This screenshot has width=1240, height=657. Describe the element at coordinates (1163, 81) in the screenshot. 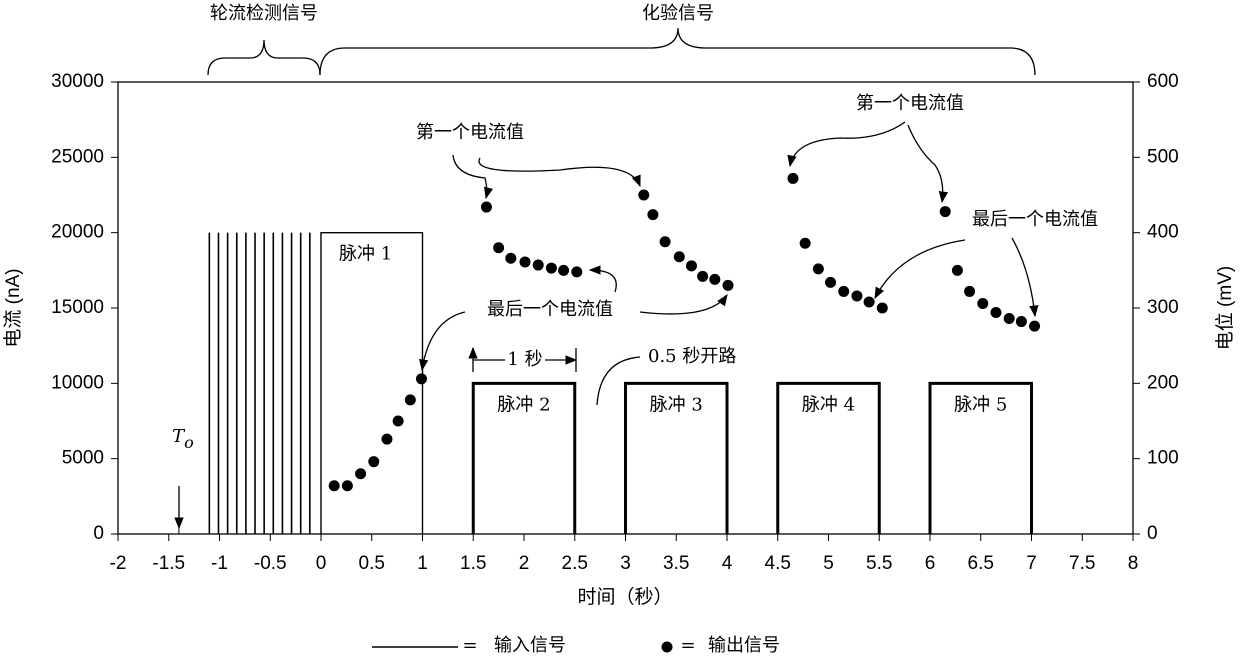

I see `y2-tick-label: 600` at that location.